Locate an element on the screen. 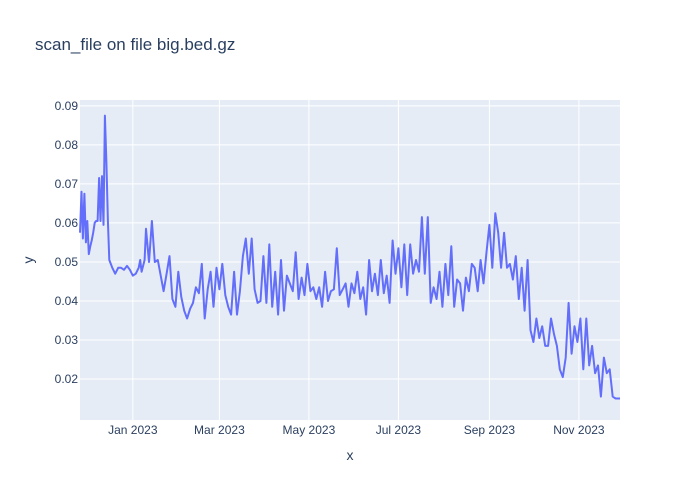 This screenshot has height=500, width=700. y-axis-title: y is located at coordinates (28, 260).